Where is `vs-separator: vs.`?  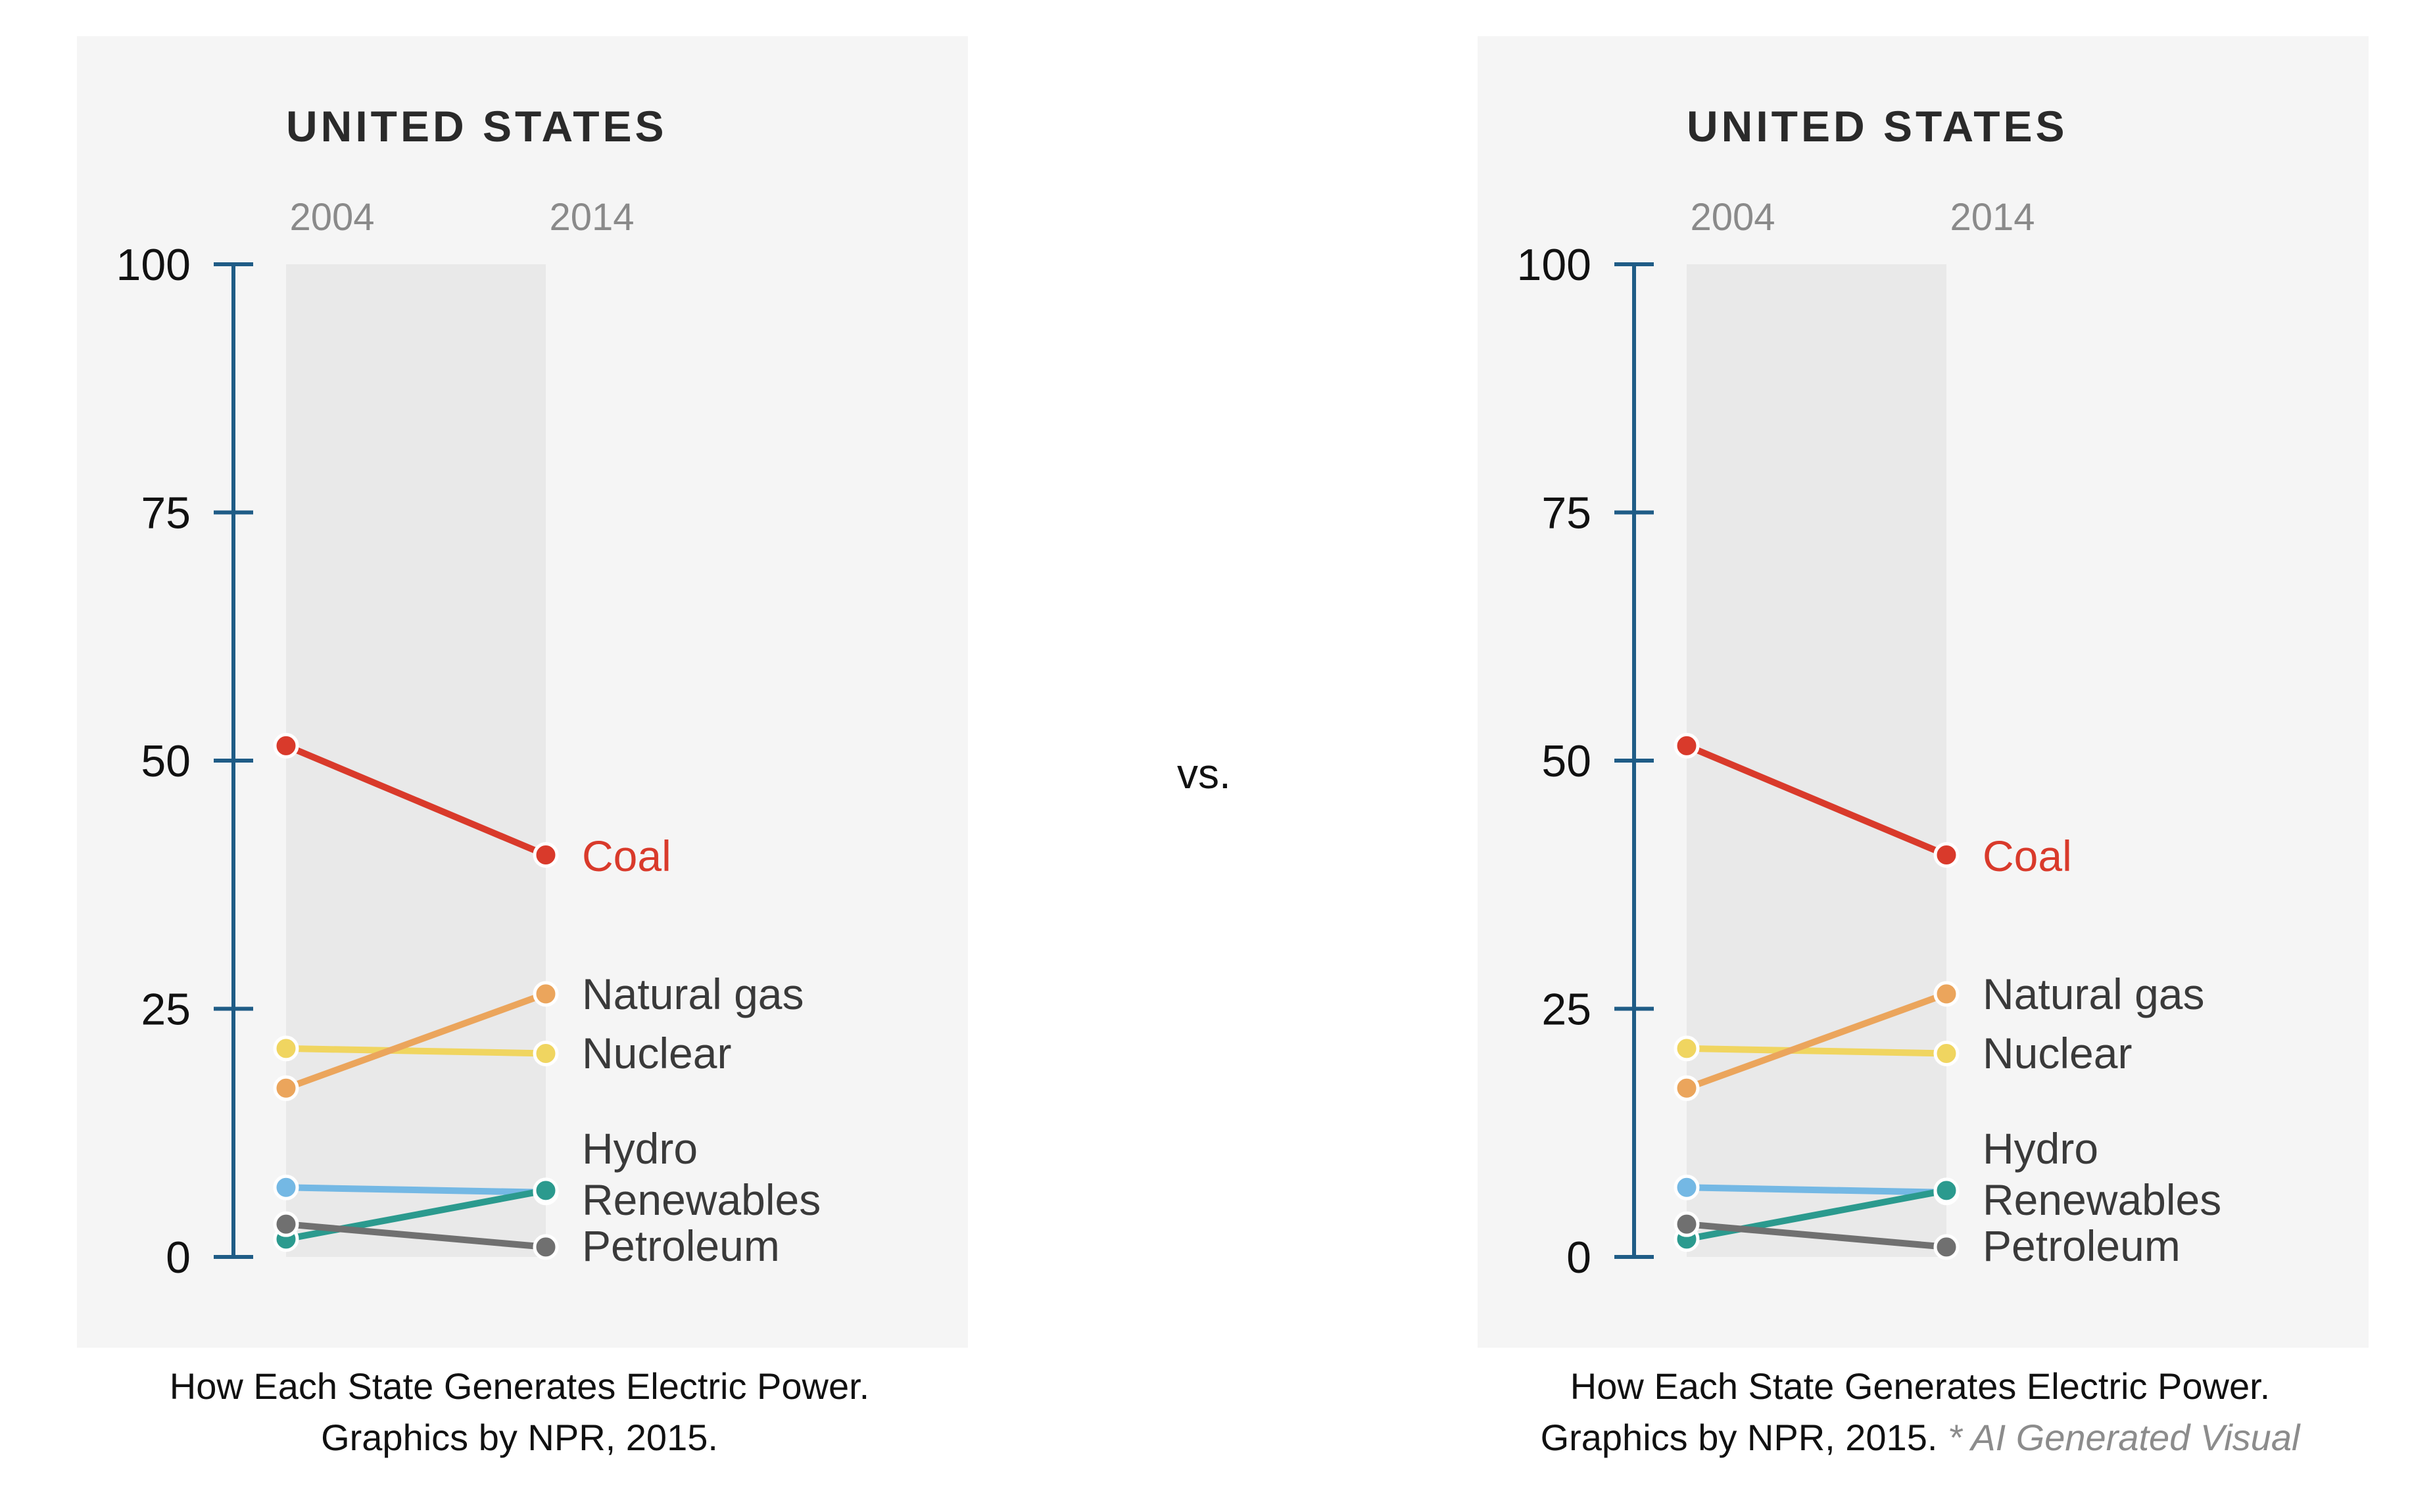 vs-separator: vs. is located at coordinates (1204, 774).